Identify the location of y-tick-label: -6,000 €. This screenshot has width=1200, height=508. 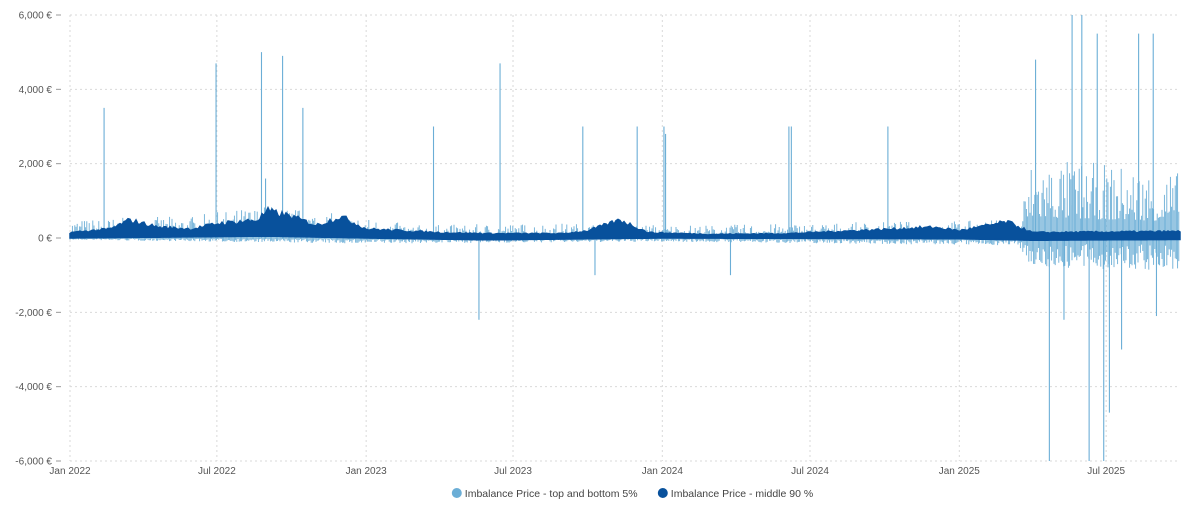
(33, 462).